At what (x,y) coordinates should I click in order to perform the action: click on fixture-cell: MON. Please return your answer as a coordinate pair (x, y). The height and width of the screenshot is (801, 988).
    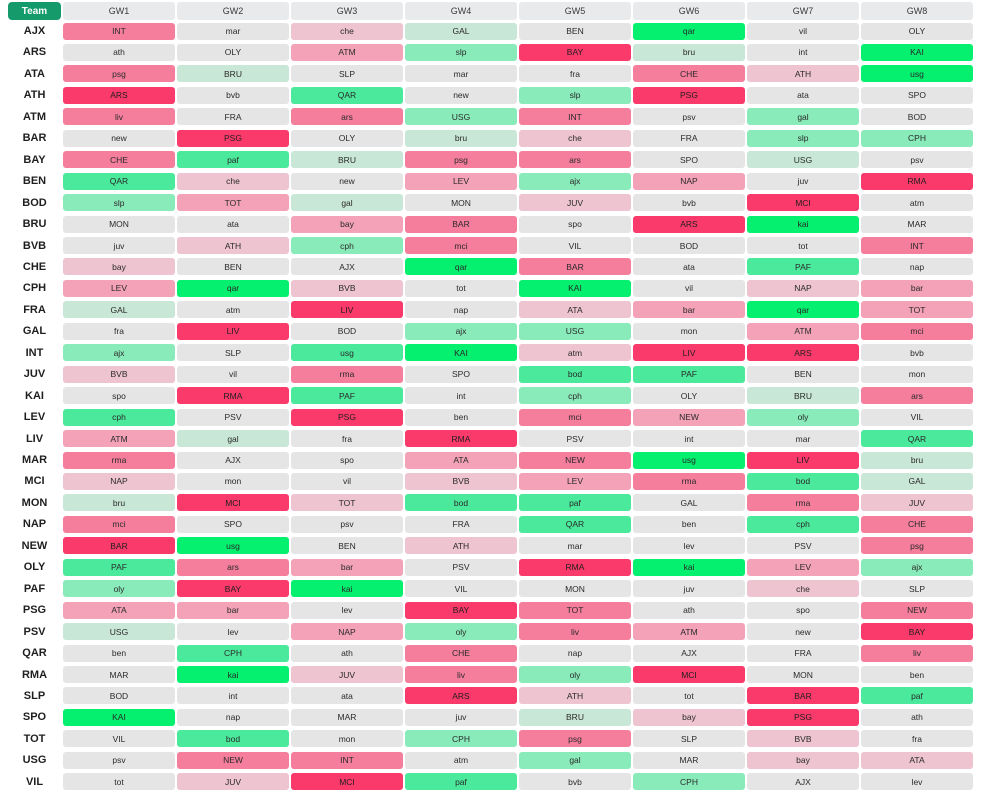
    Looking at the image, I should click on (803, 674).